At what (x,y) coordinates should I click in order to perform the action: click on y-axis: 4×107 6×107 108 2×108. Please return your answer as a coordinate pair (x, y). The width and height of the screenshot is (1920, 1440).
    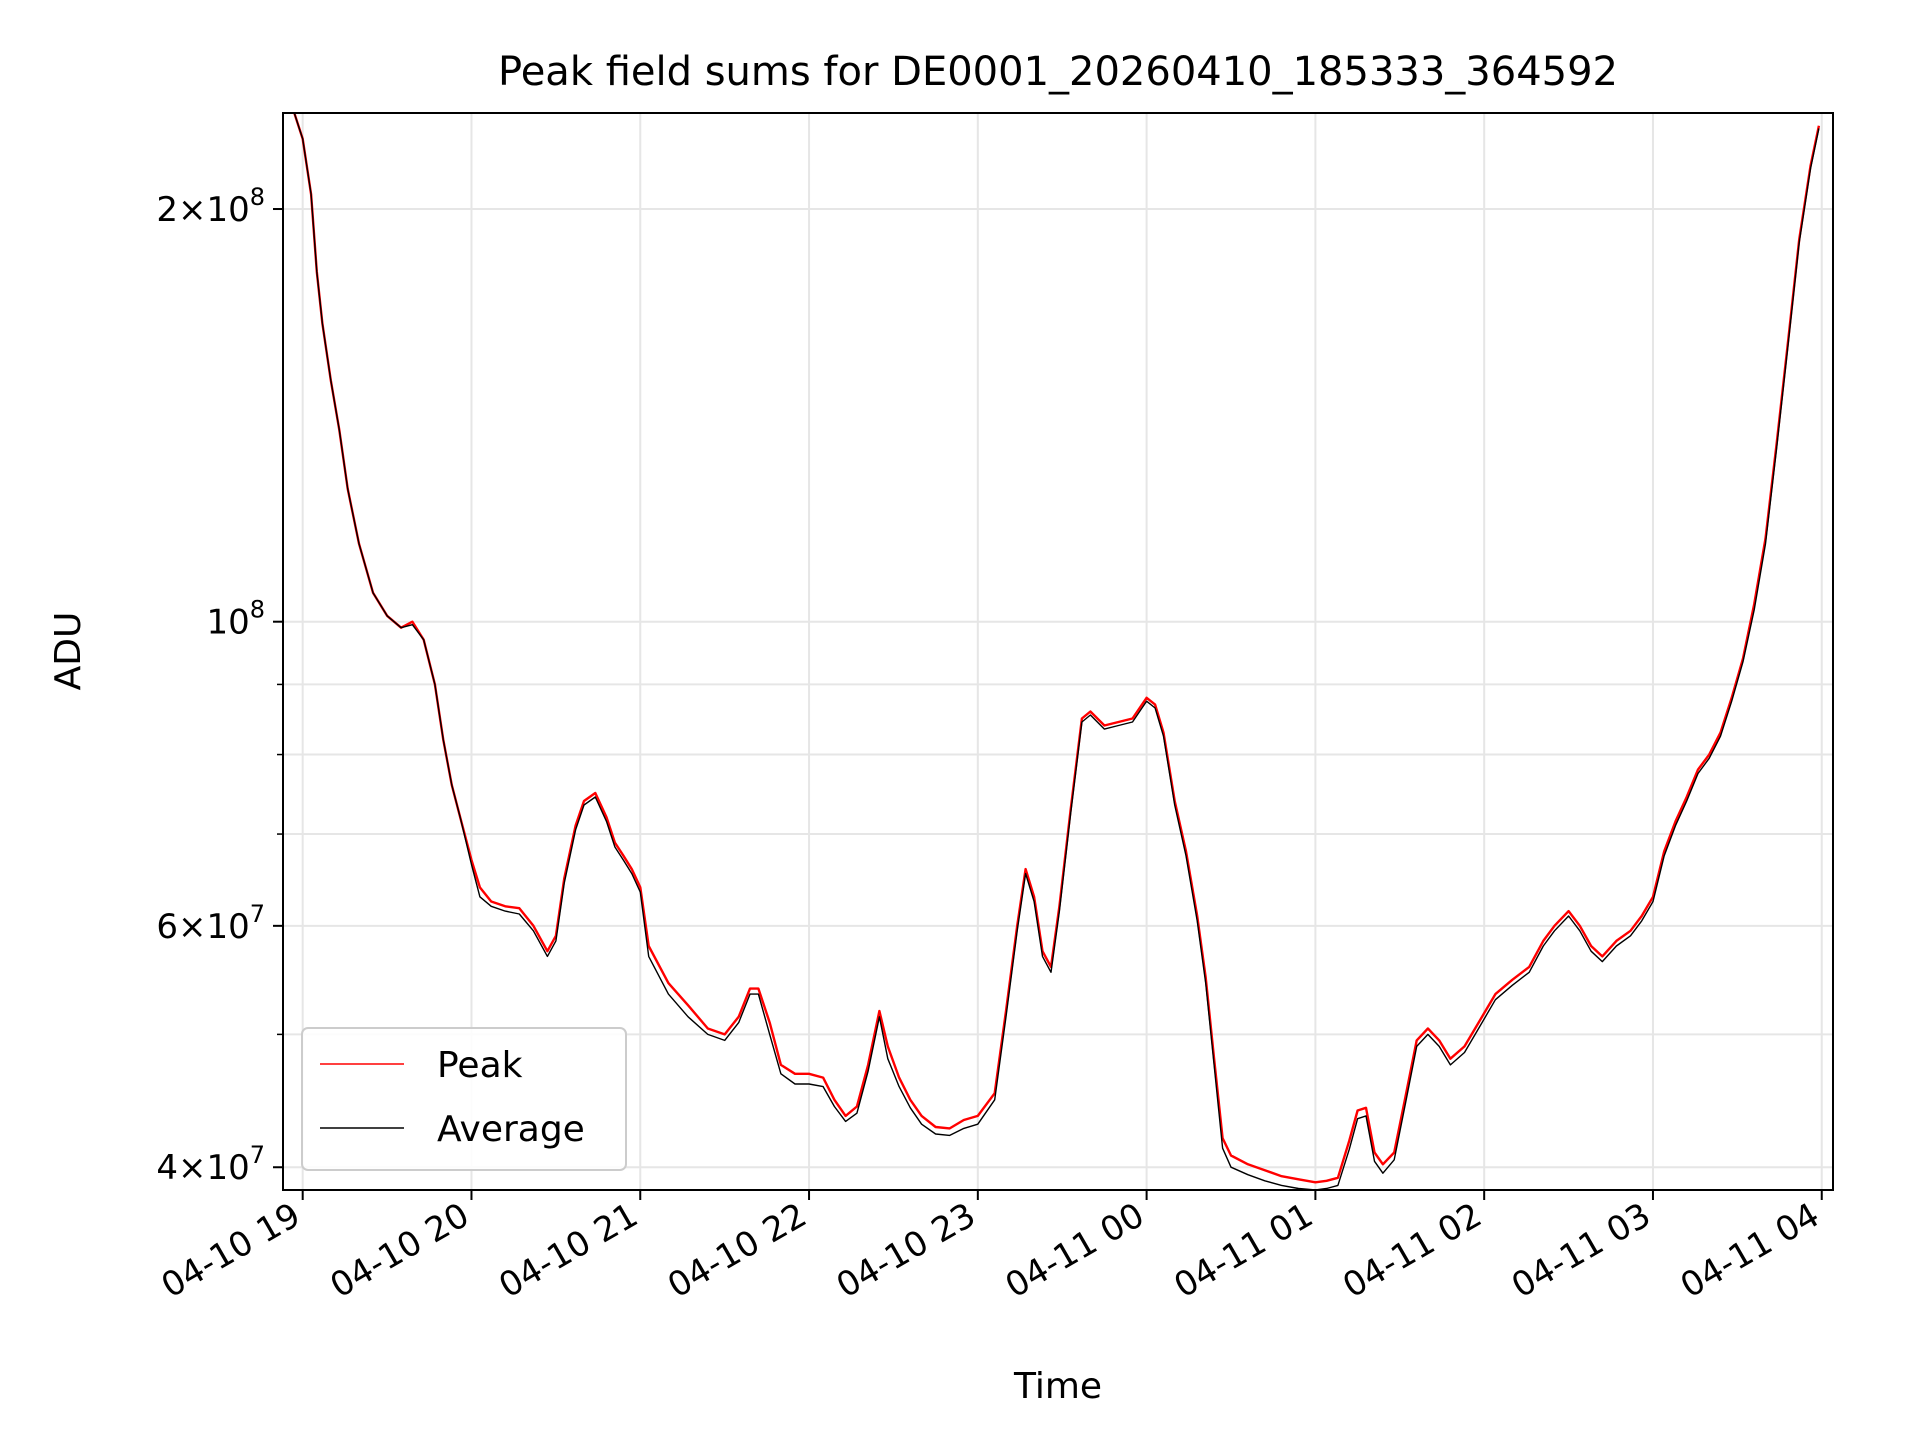
    Looking at the image, I should click on (219, 685).